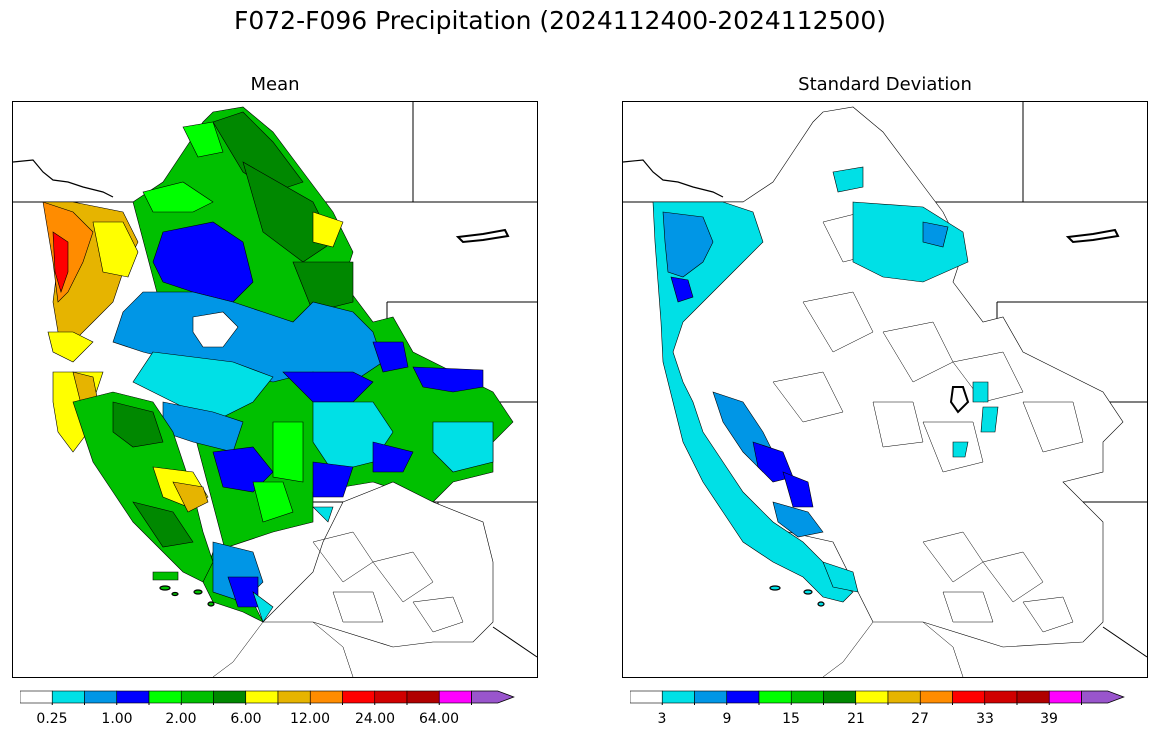 The width and height of the screenshot is (1159, 741). Describe the element at coordinates (662, 719) in the screenshot. I see `stddev-colorbar-label: 3` at that location.